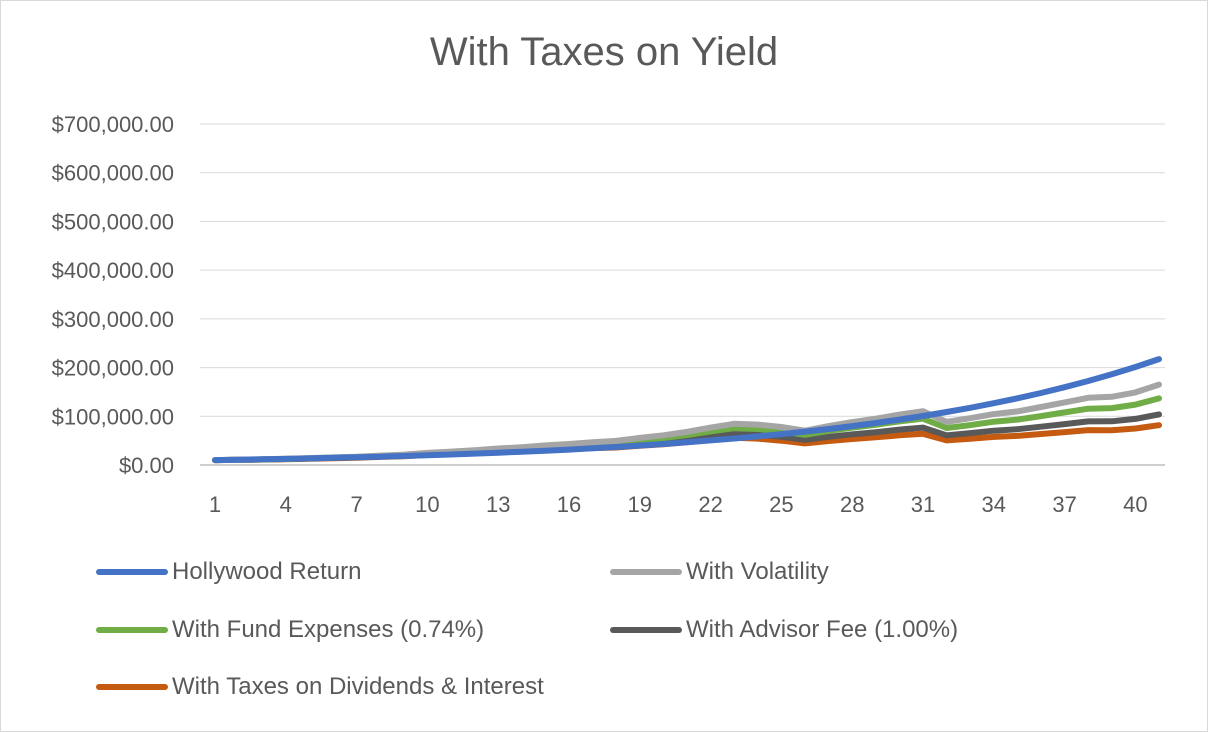 The height and width of the screenshot is (732, 1208). Describe the element at coordinates (328, 629) in the screenshot. I see `legend-label: With Fund Expenses (0.74%)` at that location.